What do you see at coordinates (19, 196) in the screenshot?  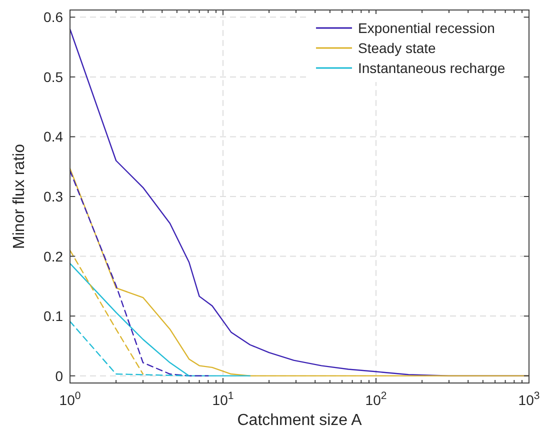 I see `y-axis-title: Minor flux ratio` at bounding box center [19, 196].